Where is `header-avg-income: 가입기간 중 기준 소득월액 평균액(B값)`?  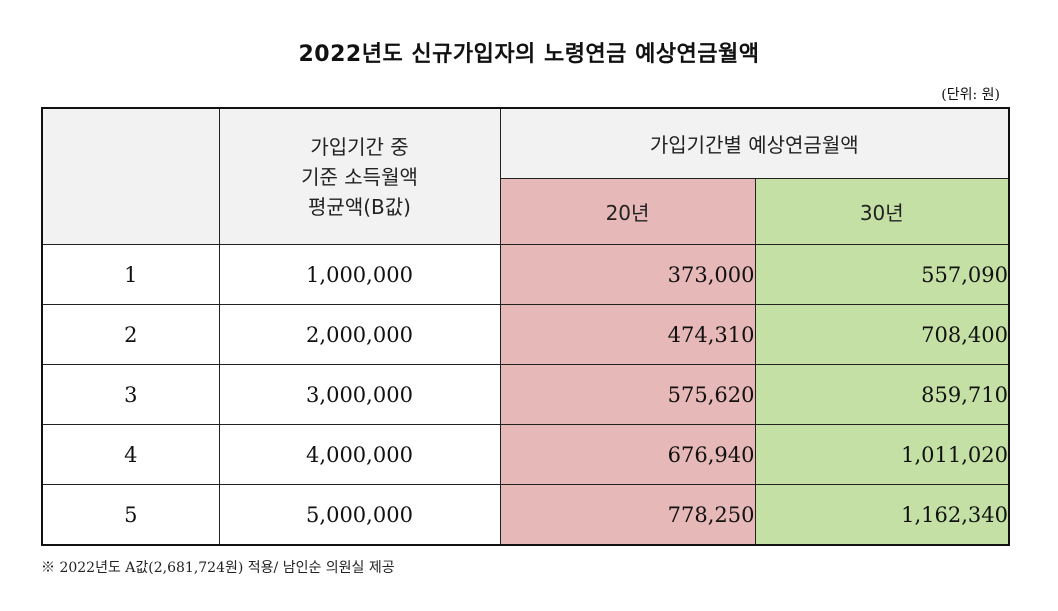
header-avg-income: 가입기간 중 기준 소득월액 평균액(B값) is located at coordinates (359, 176).